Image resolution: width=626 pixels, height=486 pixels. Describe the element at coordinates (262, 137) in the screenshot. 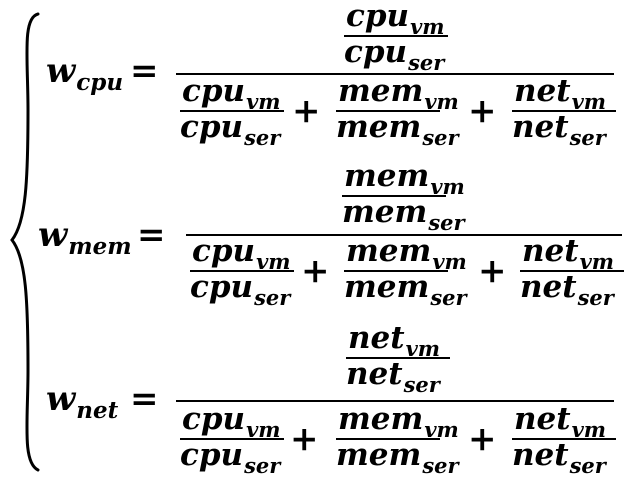

I see `equation-1-denominator-term-1-bottom-subscript: ser` at that location.